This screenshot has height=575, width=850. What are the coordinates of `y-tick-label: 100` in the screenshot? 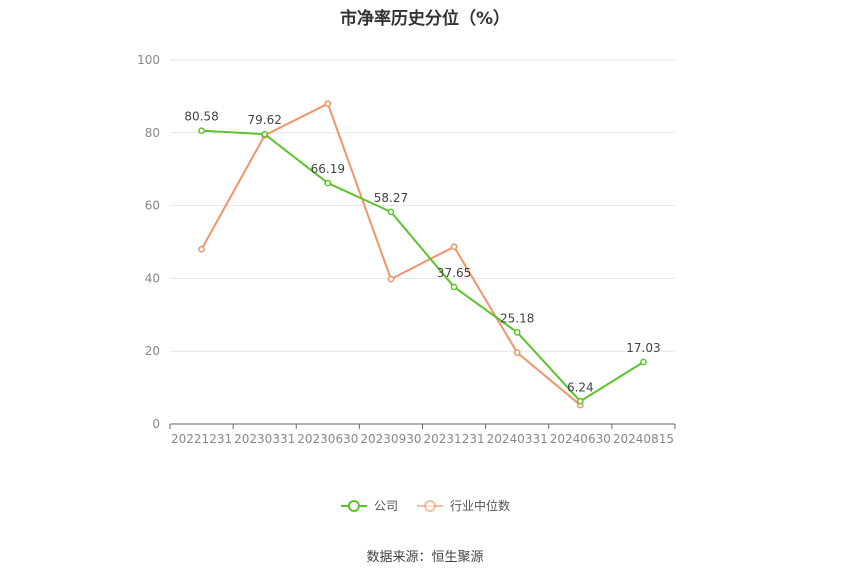 It's located at (148, 60).